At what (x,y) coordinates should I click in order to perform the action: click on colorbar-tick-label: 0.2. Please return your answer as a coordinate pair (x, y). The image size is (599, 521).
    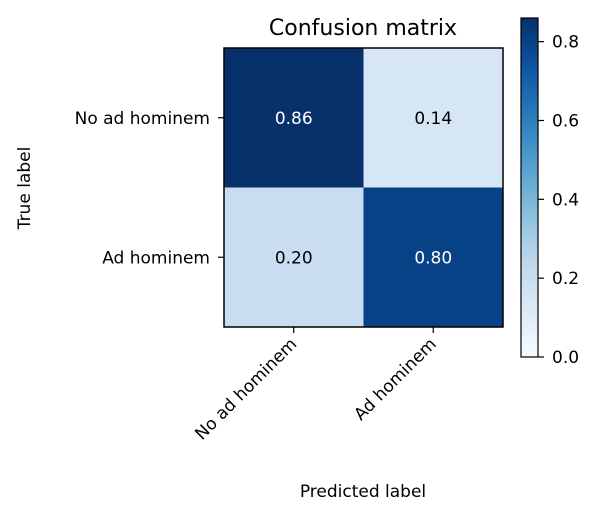
    Looking at the image, I should click on (565, 279).